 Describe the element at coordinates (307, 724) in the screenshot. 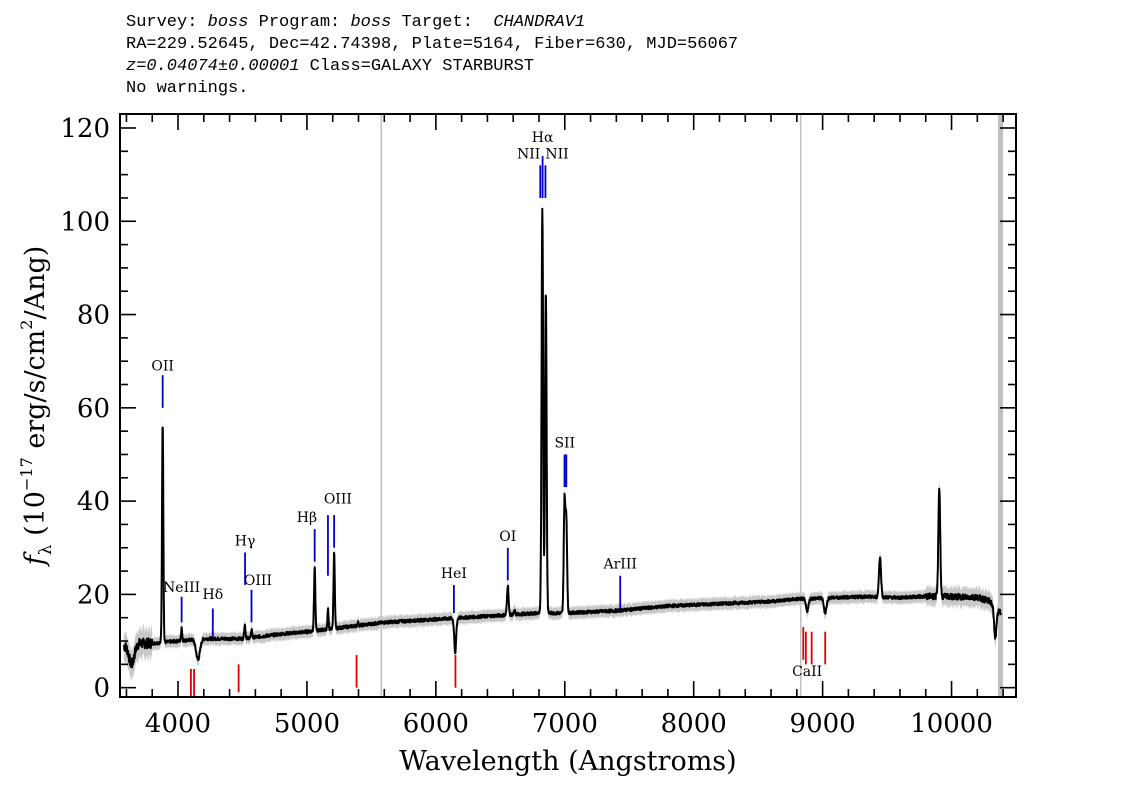

I see `x-tick-label: 5000` at that location.